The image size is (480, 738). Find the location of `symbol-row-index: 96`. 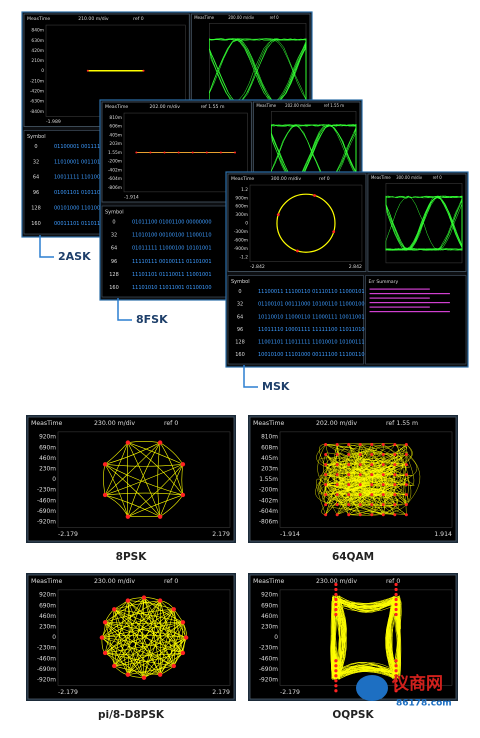

symbol-row-index: 96 is located at coordinates (114, 262).